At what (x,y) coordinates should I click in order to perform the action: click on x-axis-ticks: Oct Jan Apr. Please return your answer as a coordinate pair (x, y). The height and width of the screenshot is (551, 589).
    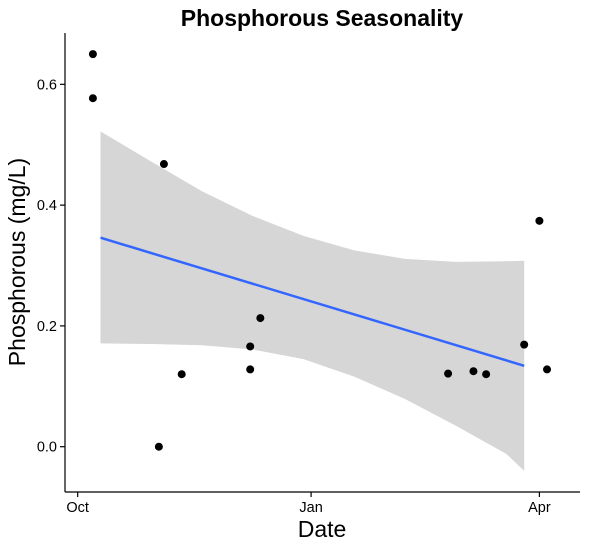
    Looking at the image, I should click on (308, 504).